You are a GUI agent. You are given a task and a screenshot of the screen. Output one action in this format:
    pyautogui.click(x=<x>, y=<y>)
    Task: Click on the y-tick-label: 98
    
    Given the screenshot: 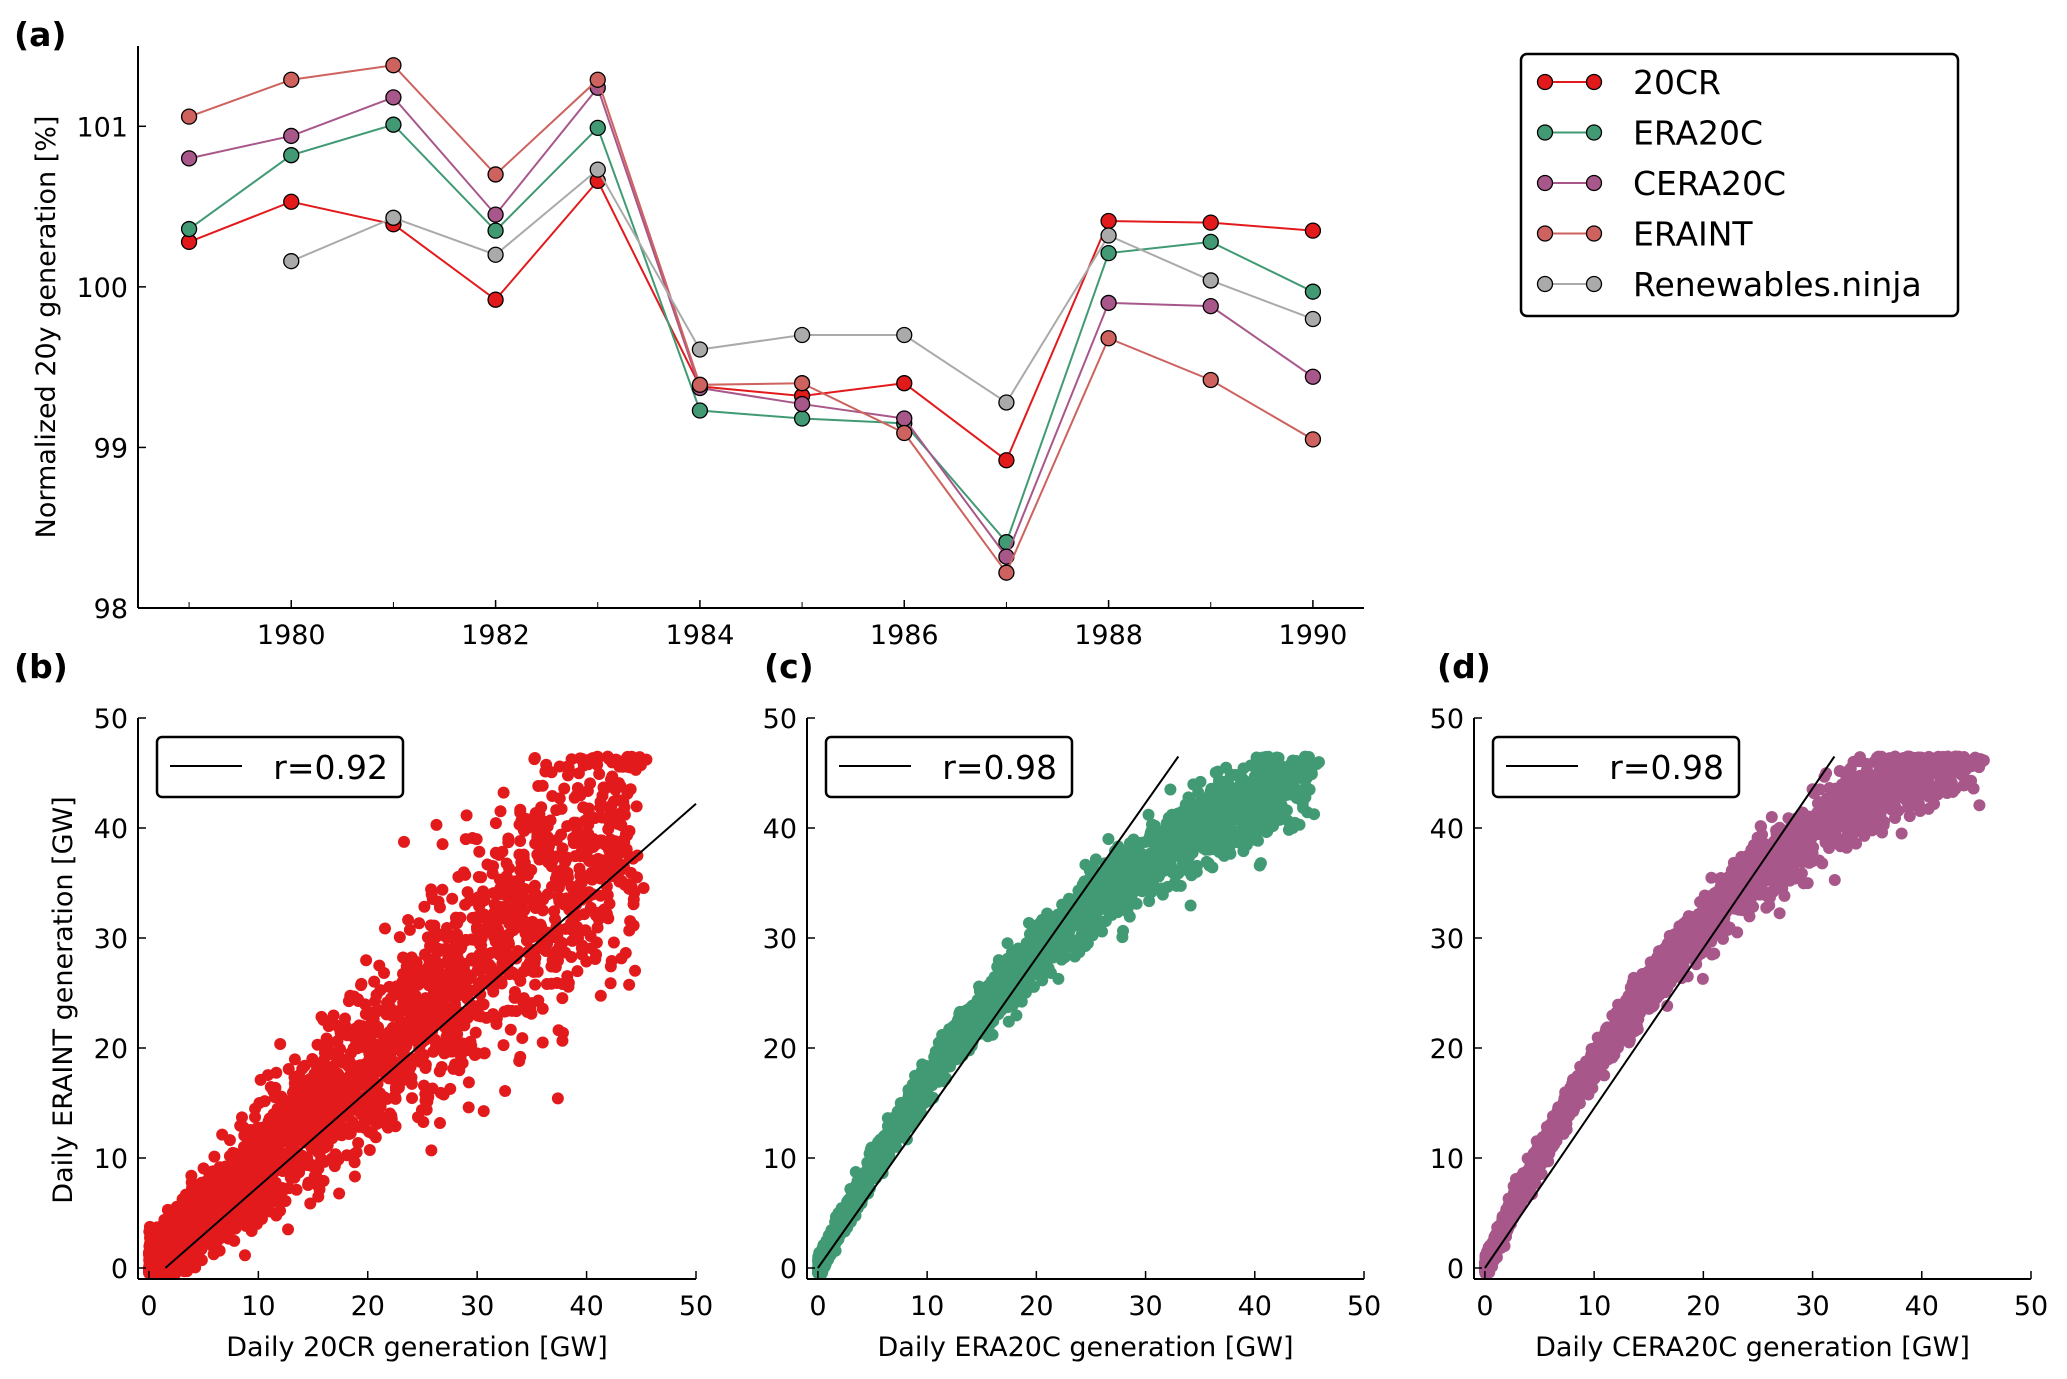 What is the action you would take?
    pyautogui.click(x=111, y=609)
    